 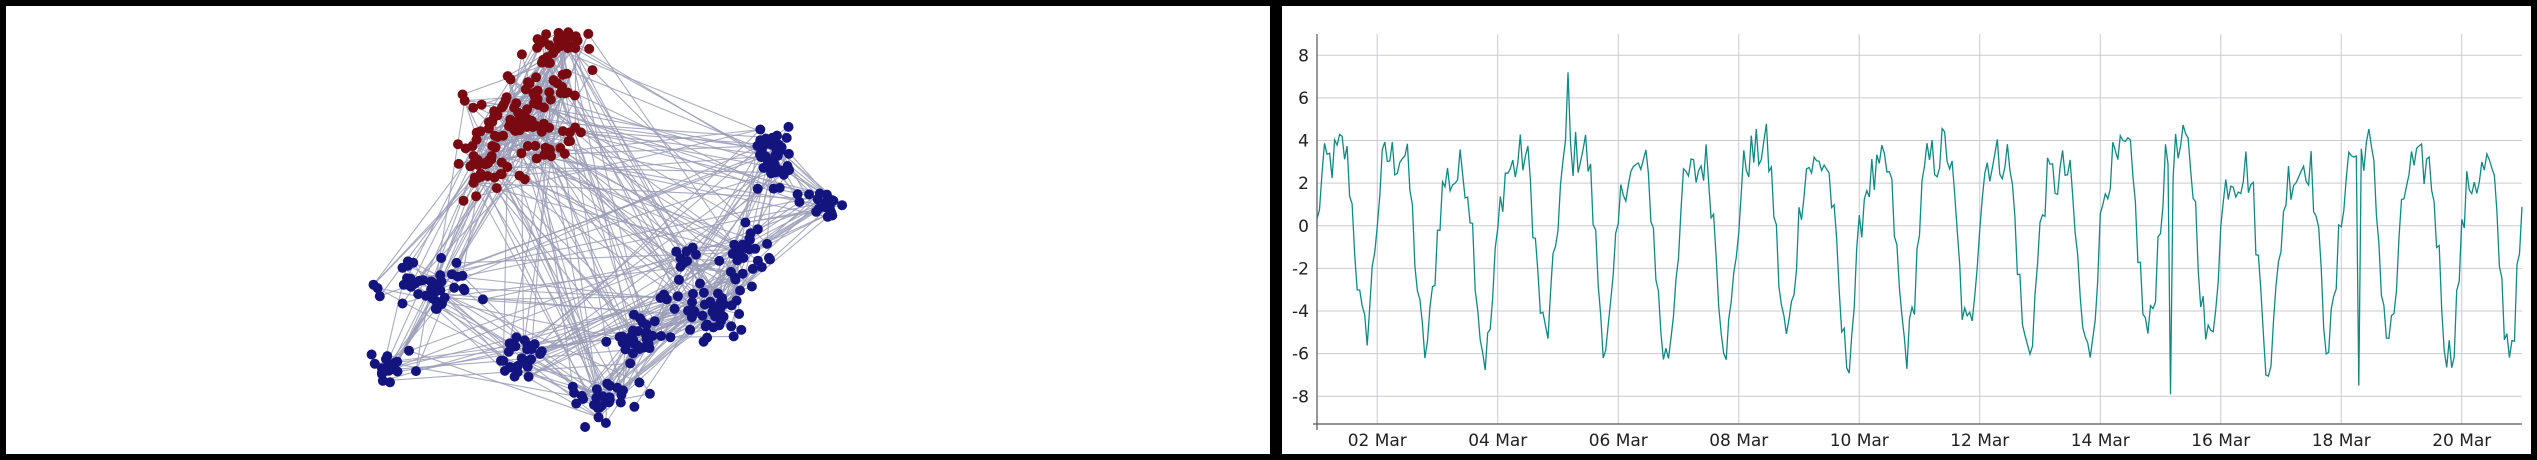 What do you see at coordinates (2461, 441) in the screenshot?
I see `x-tick-label: 20 Mar` at bounding box center [2461, 441].